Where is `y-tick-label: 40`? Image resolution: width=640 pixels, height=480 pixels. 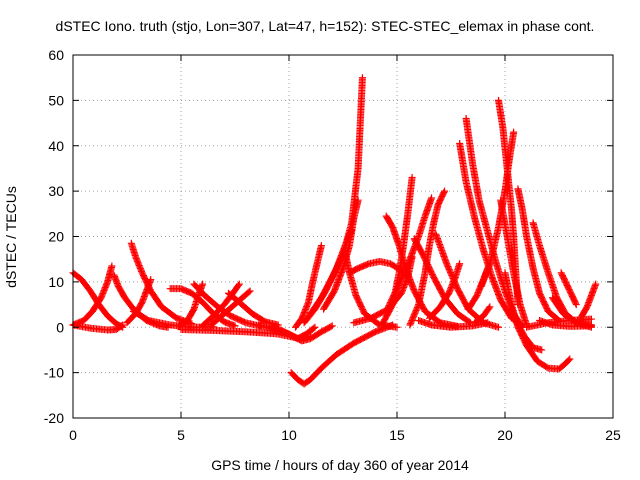 y-tick-label: 40 is located at coordinates (56, 146).